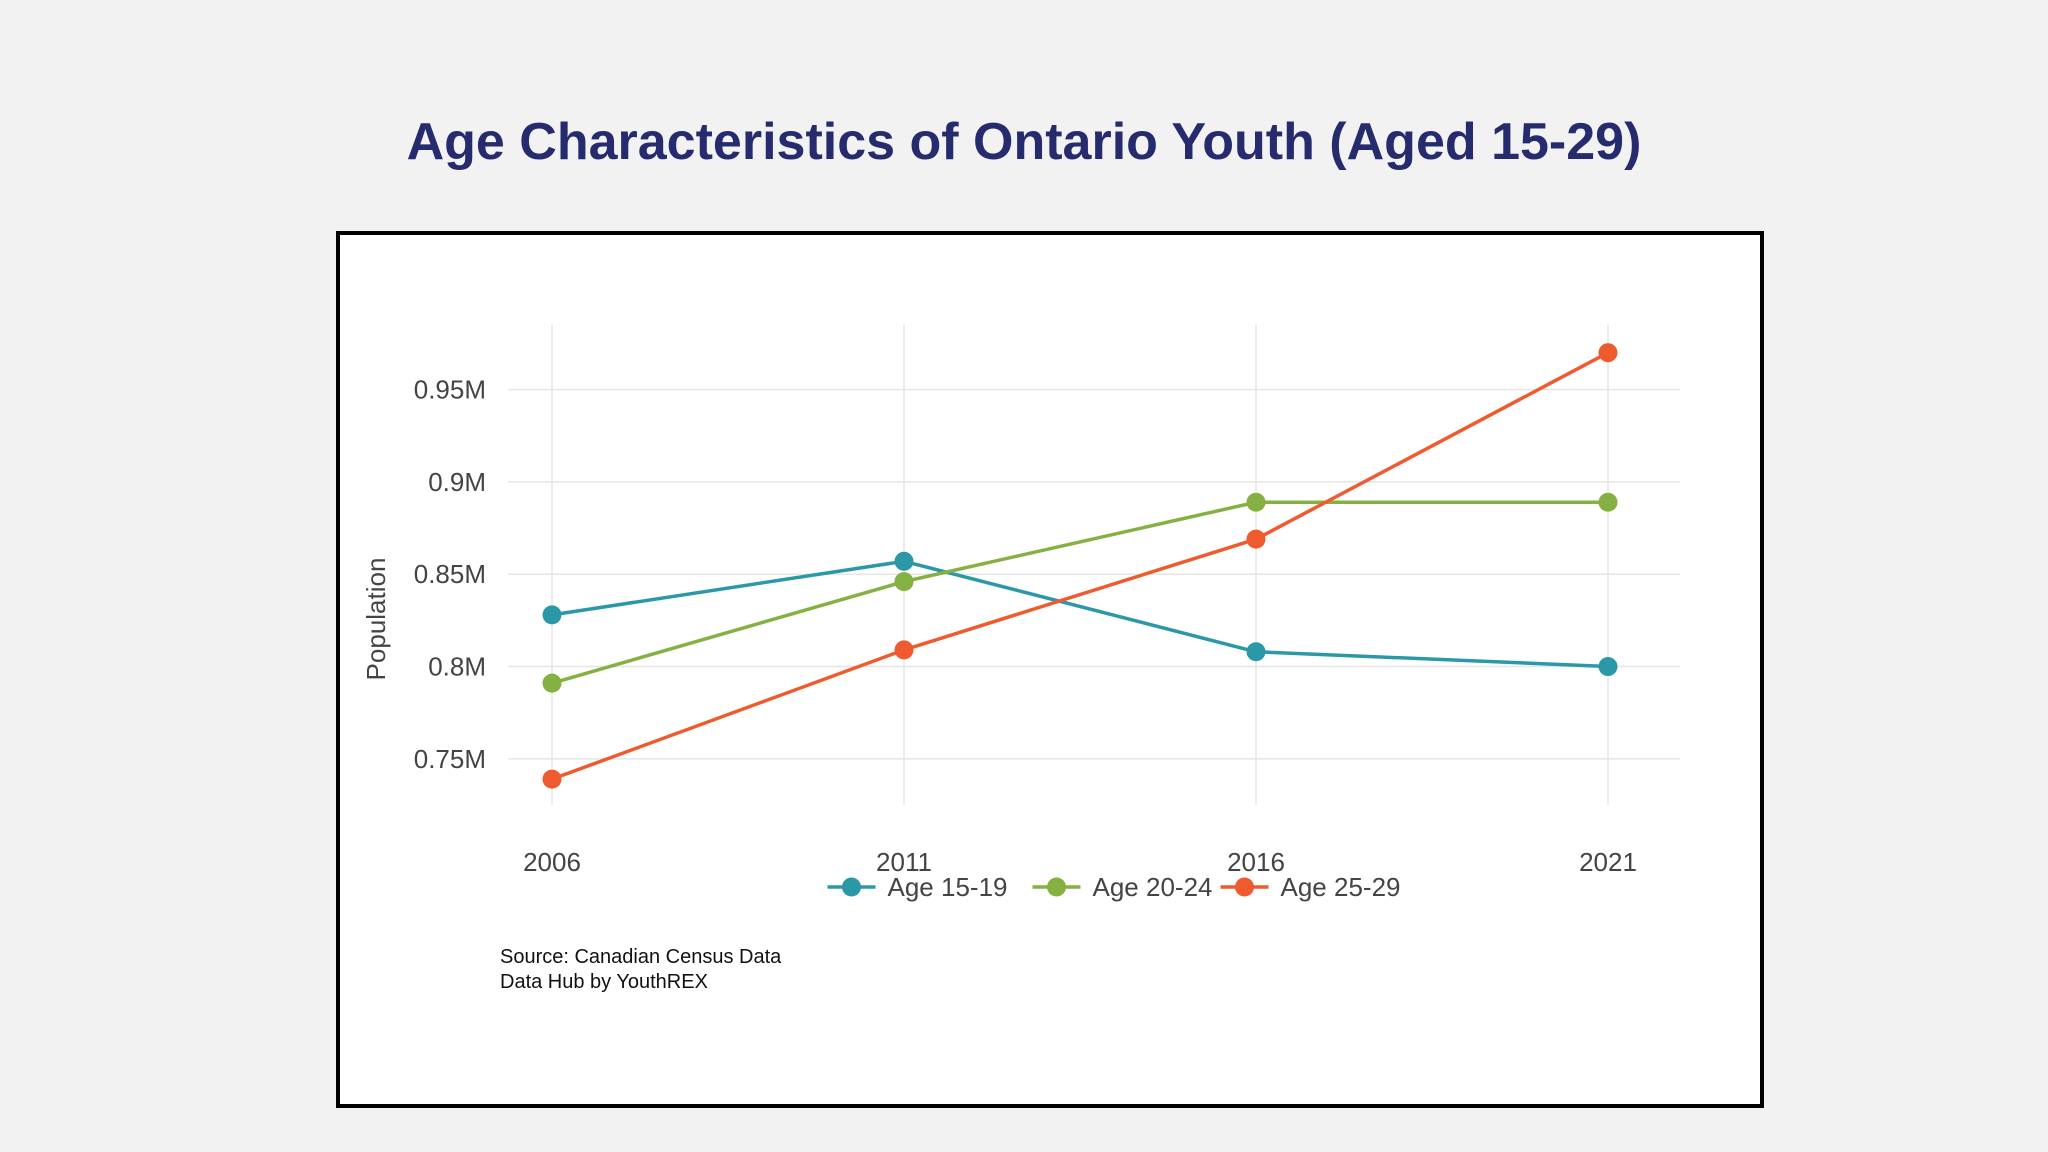  What do you see at coordinates (604, 982) in the screenshot?
I see `credit-line: Data Hub by YouthREX` at bounding box center [604, 982].